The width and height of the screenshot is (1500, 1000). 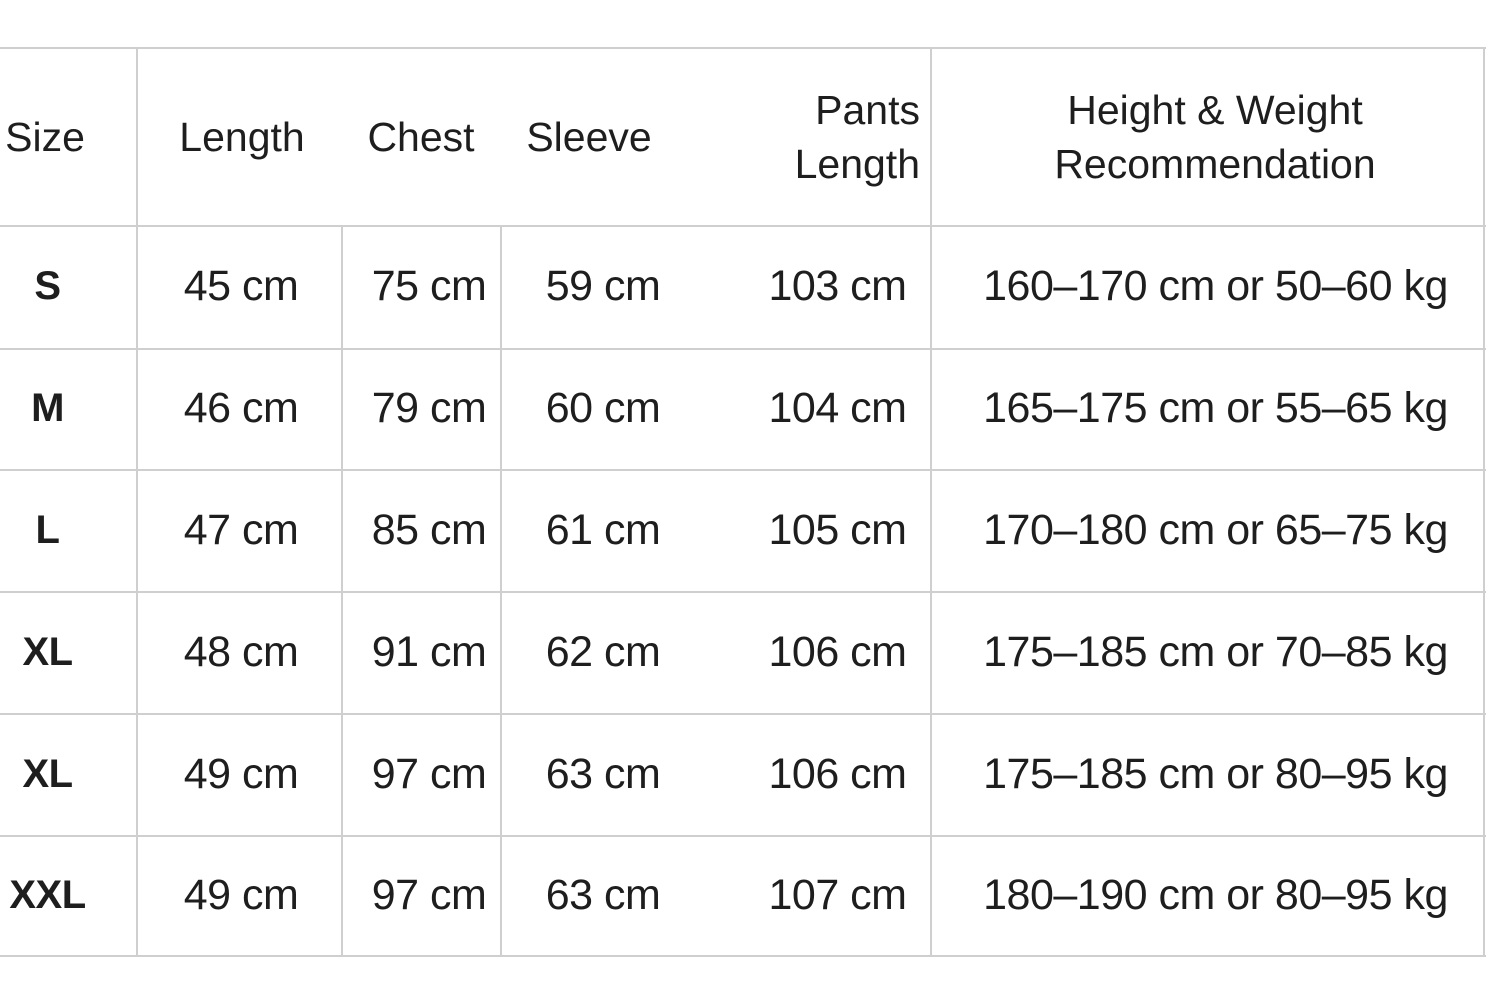 I want to click on header-recommendation: Height & Weight Recommendation, so click(x=1215, y=136).